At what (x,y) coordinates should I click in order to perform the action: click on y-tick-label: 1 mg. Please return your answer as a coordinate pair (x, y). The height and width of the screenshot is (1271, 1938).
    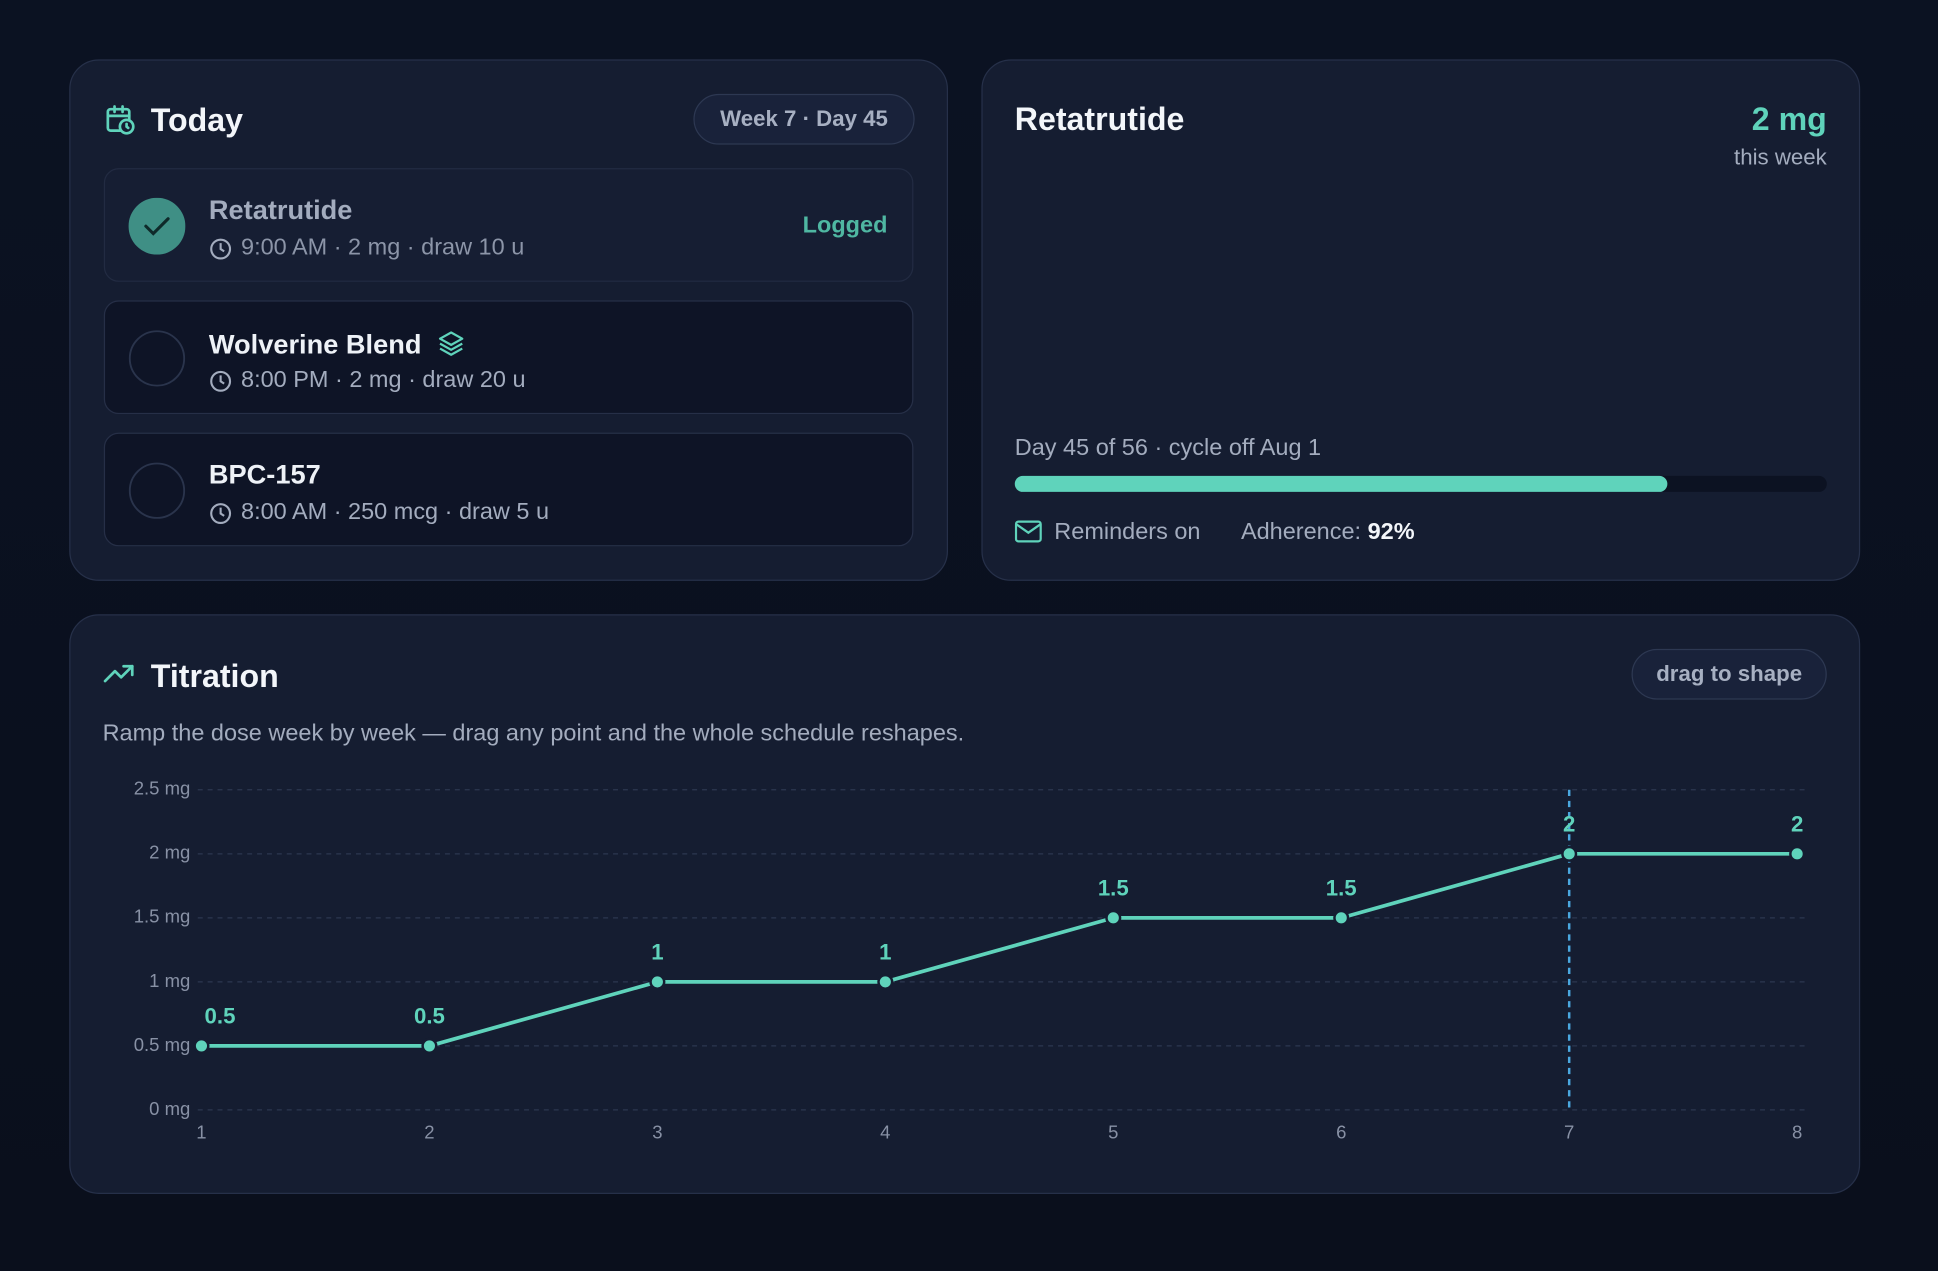
    Looking at the image, I should click on (169, 980).